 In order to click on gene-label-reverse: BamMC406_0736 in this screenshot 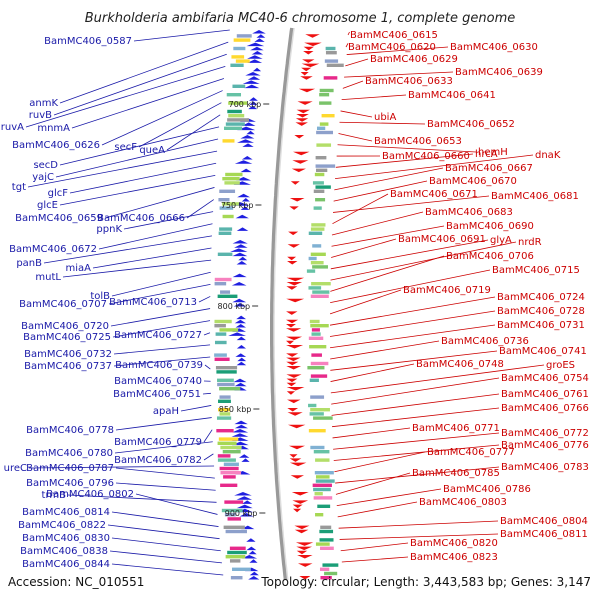, I will do `click(485, 341)`.